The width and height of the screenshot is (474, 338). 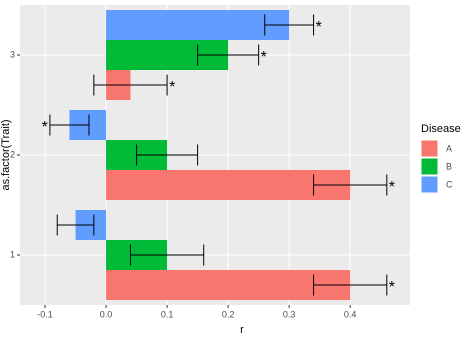 What do you see at coordinates (228, 314) in the screenshot?
I see `x-tick-label: 0.2` at bounding box center [228, 314].